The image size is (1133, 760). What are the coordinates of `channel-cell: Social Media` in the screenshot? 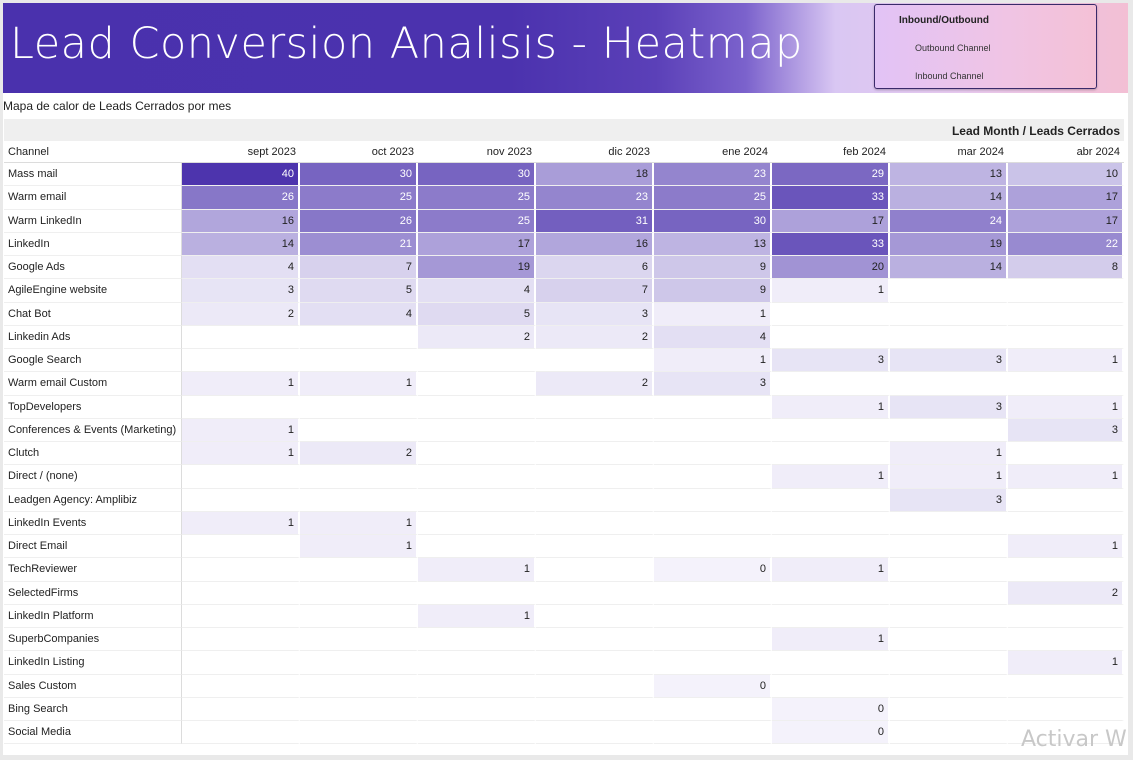 It's located at (93, 733).